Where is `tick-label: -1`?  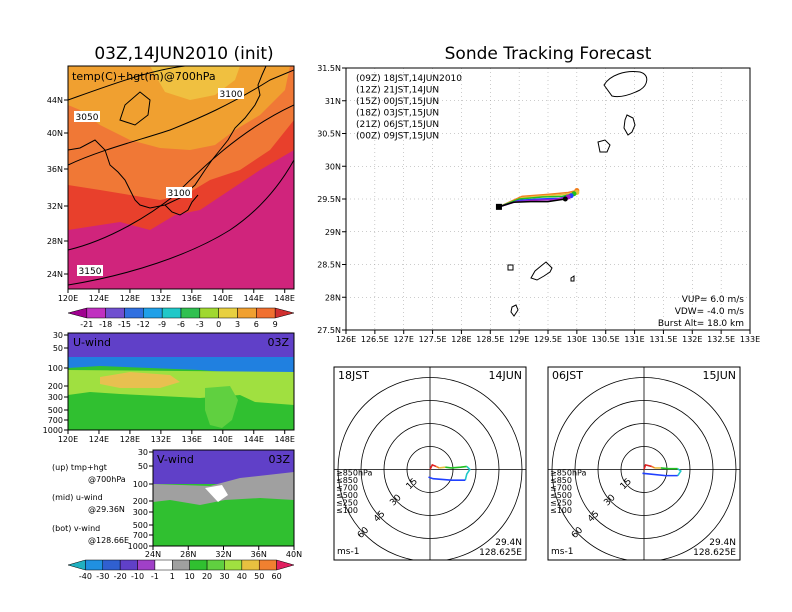 tick-label: -1 is located at coordinates (155, 576).